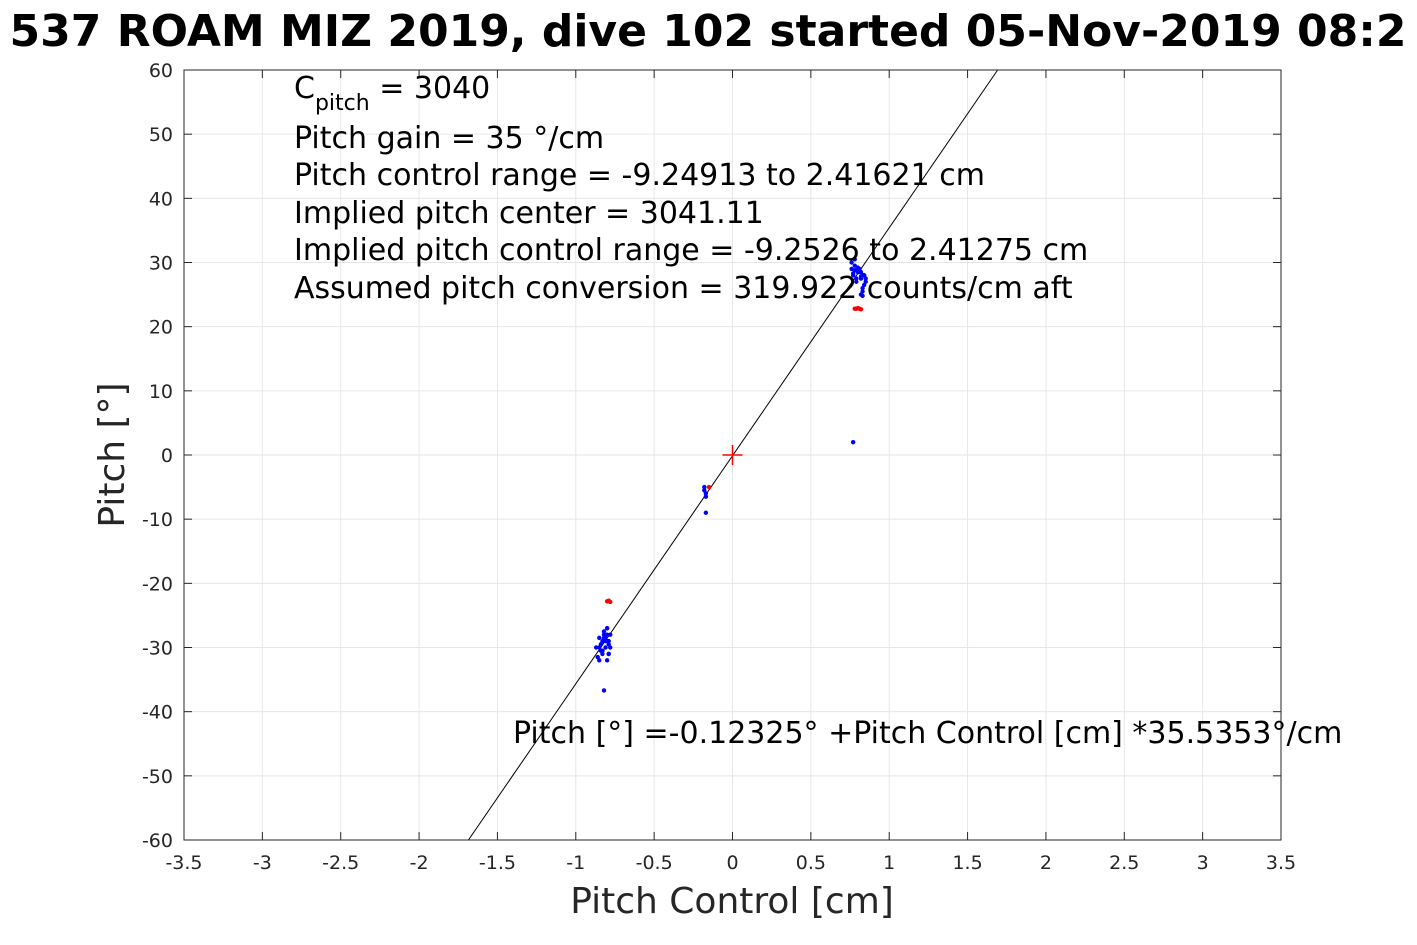 The width and height of the screenshot is (1417, 945). I want to click on y-axis-label: Pitch [°], so click(112, 454).